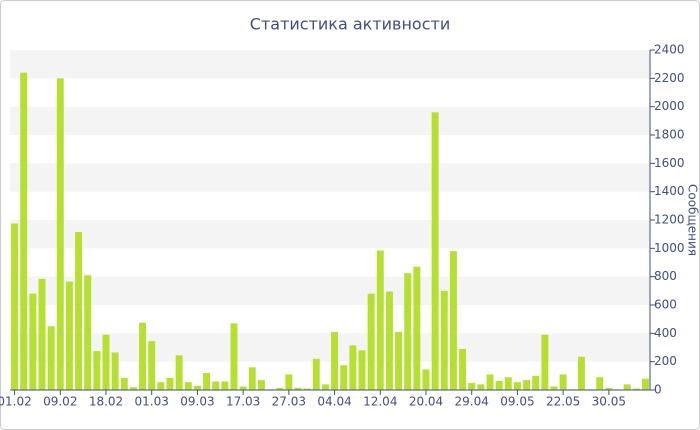 This screenshot has width=700, height=430. What do you see at coordinates (693, 220) in the screenshot?
I see `y-axis-title: Сообщения` at bounding box center [693, 220].